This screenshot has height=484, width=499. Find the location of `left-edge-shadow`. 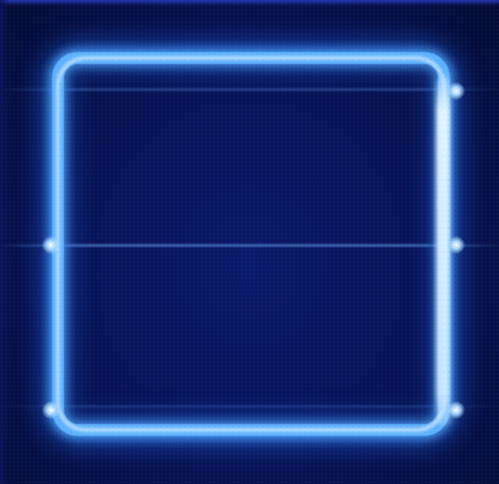

left-edge-shadow is located at coordinates (5, 242).